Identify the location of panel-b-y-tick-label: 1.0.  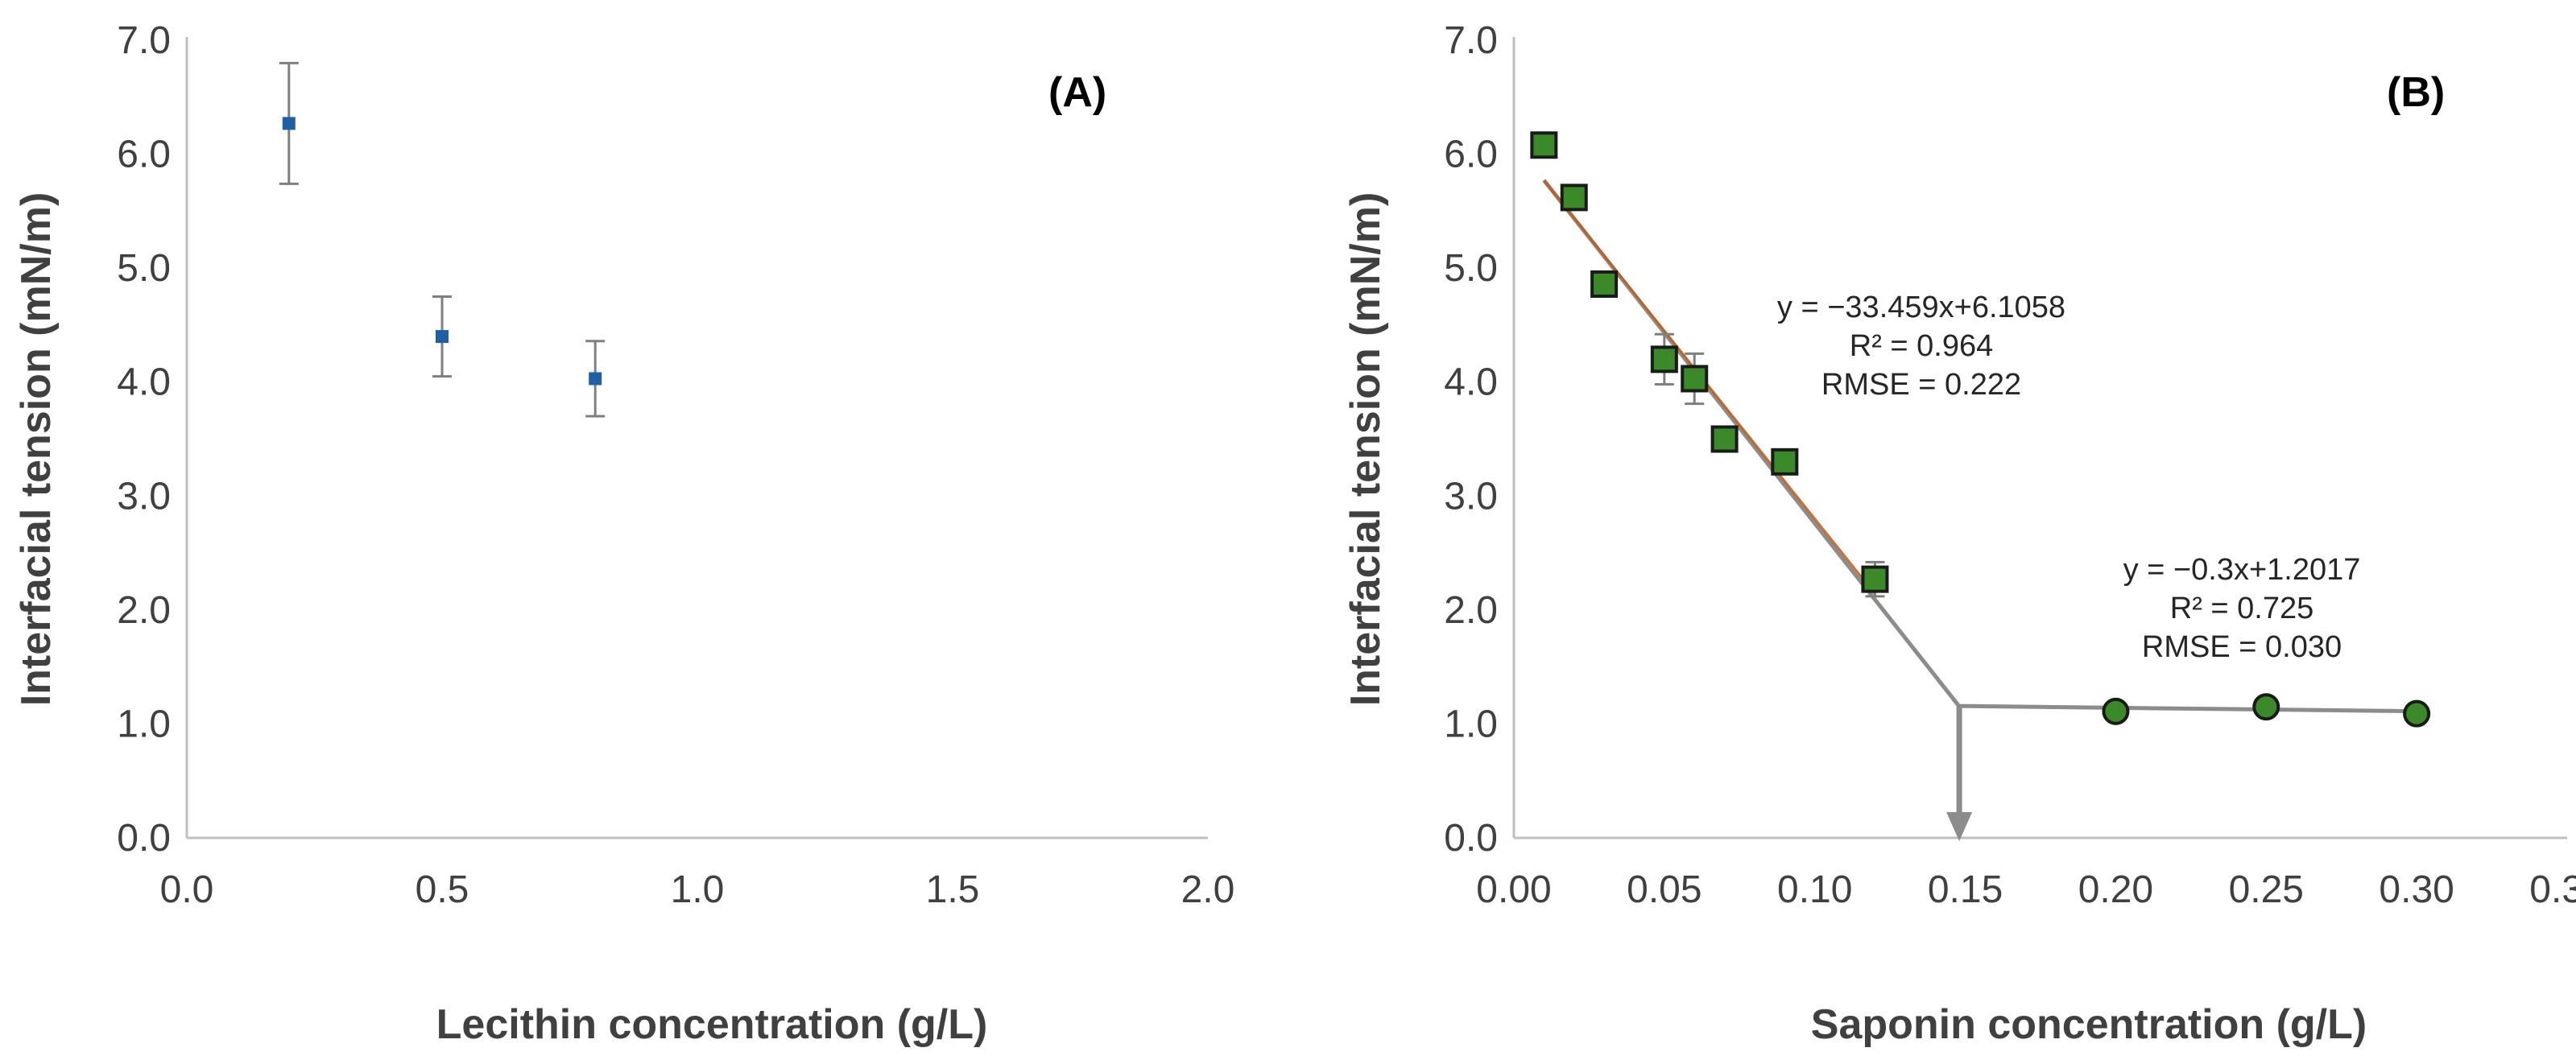
(1471, 724).